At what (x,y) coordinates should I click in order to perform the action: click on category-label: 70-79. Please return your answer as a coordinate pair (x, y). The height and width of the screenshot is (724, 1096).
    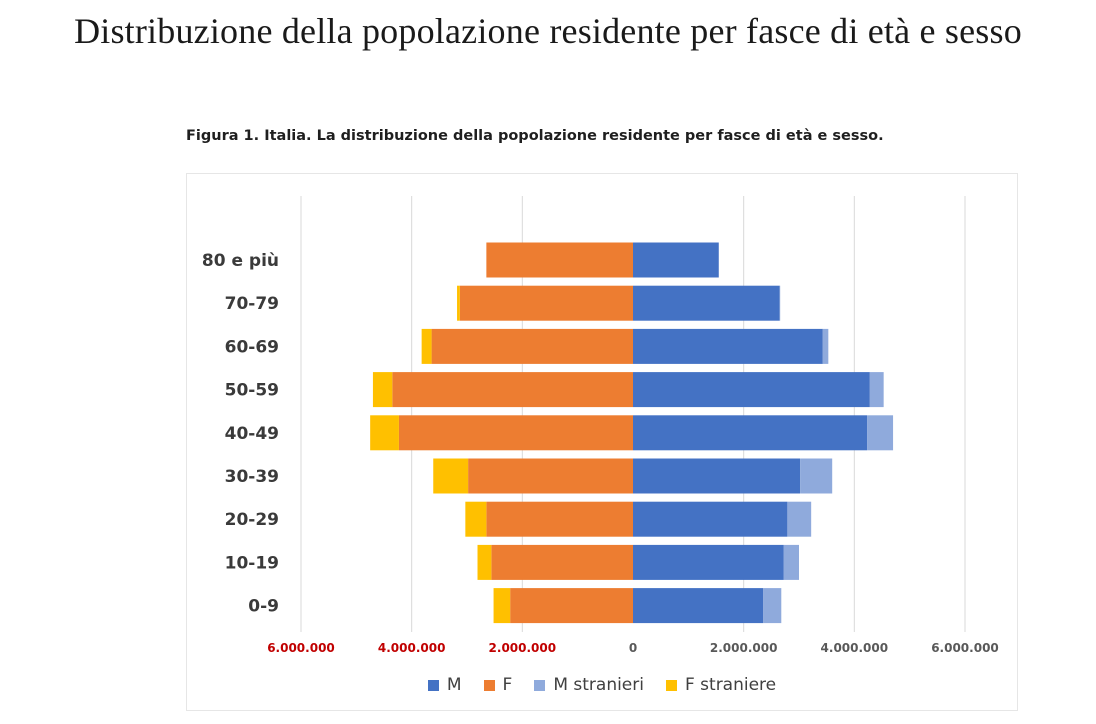
    Looking at the image, I should click on (252, 304).